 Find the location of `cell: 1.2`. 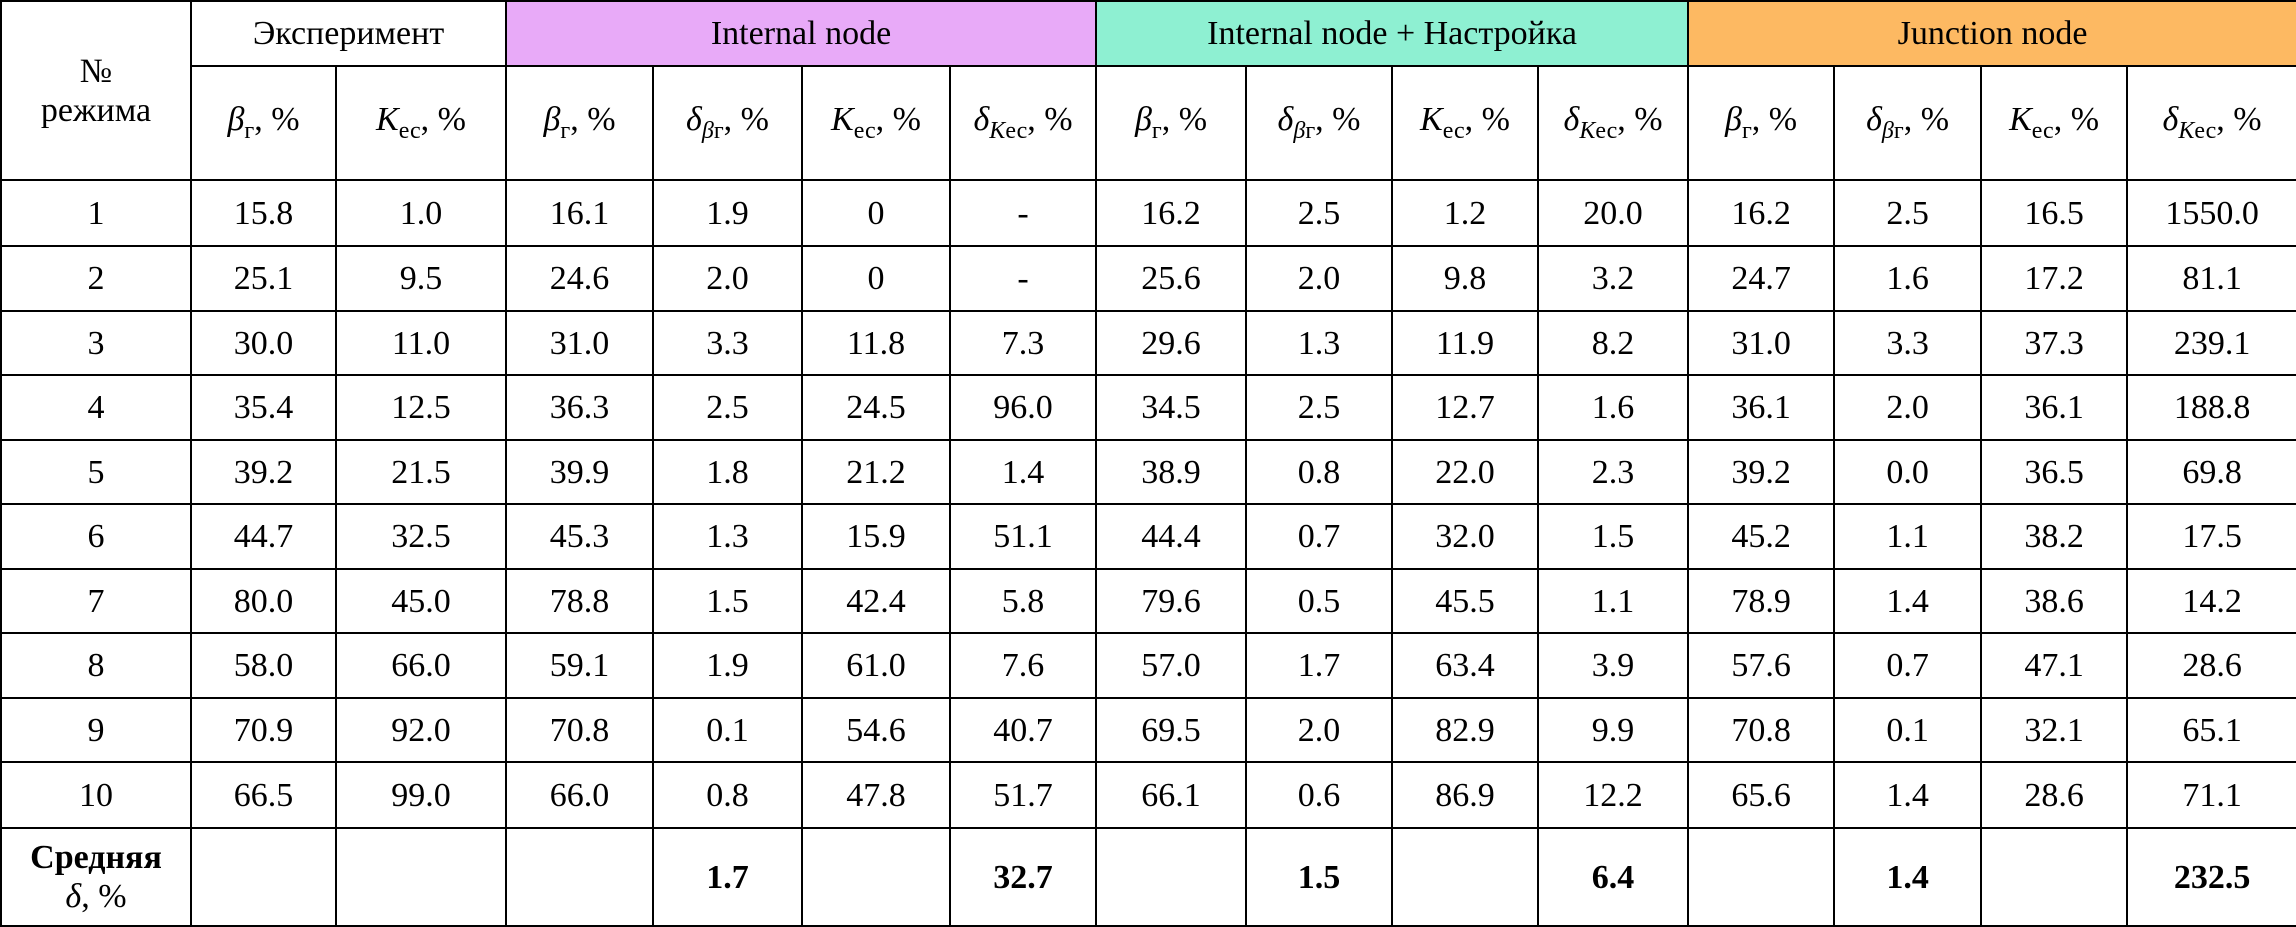

cell: 1.2 is located at coordinates (1465, 213).